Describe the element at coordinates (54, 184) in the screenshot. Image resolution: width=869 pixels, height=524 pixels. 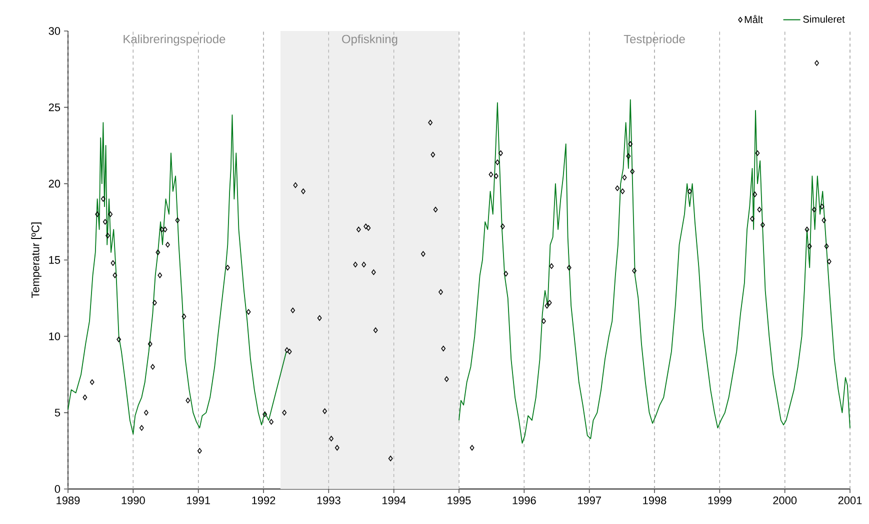
I see `y-tick-label: 20` at that location.